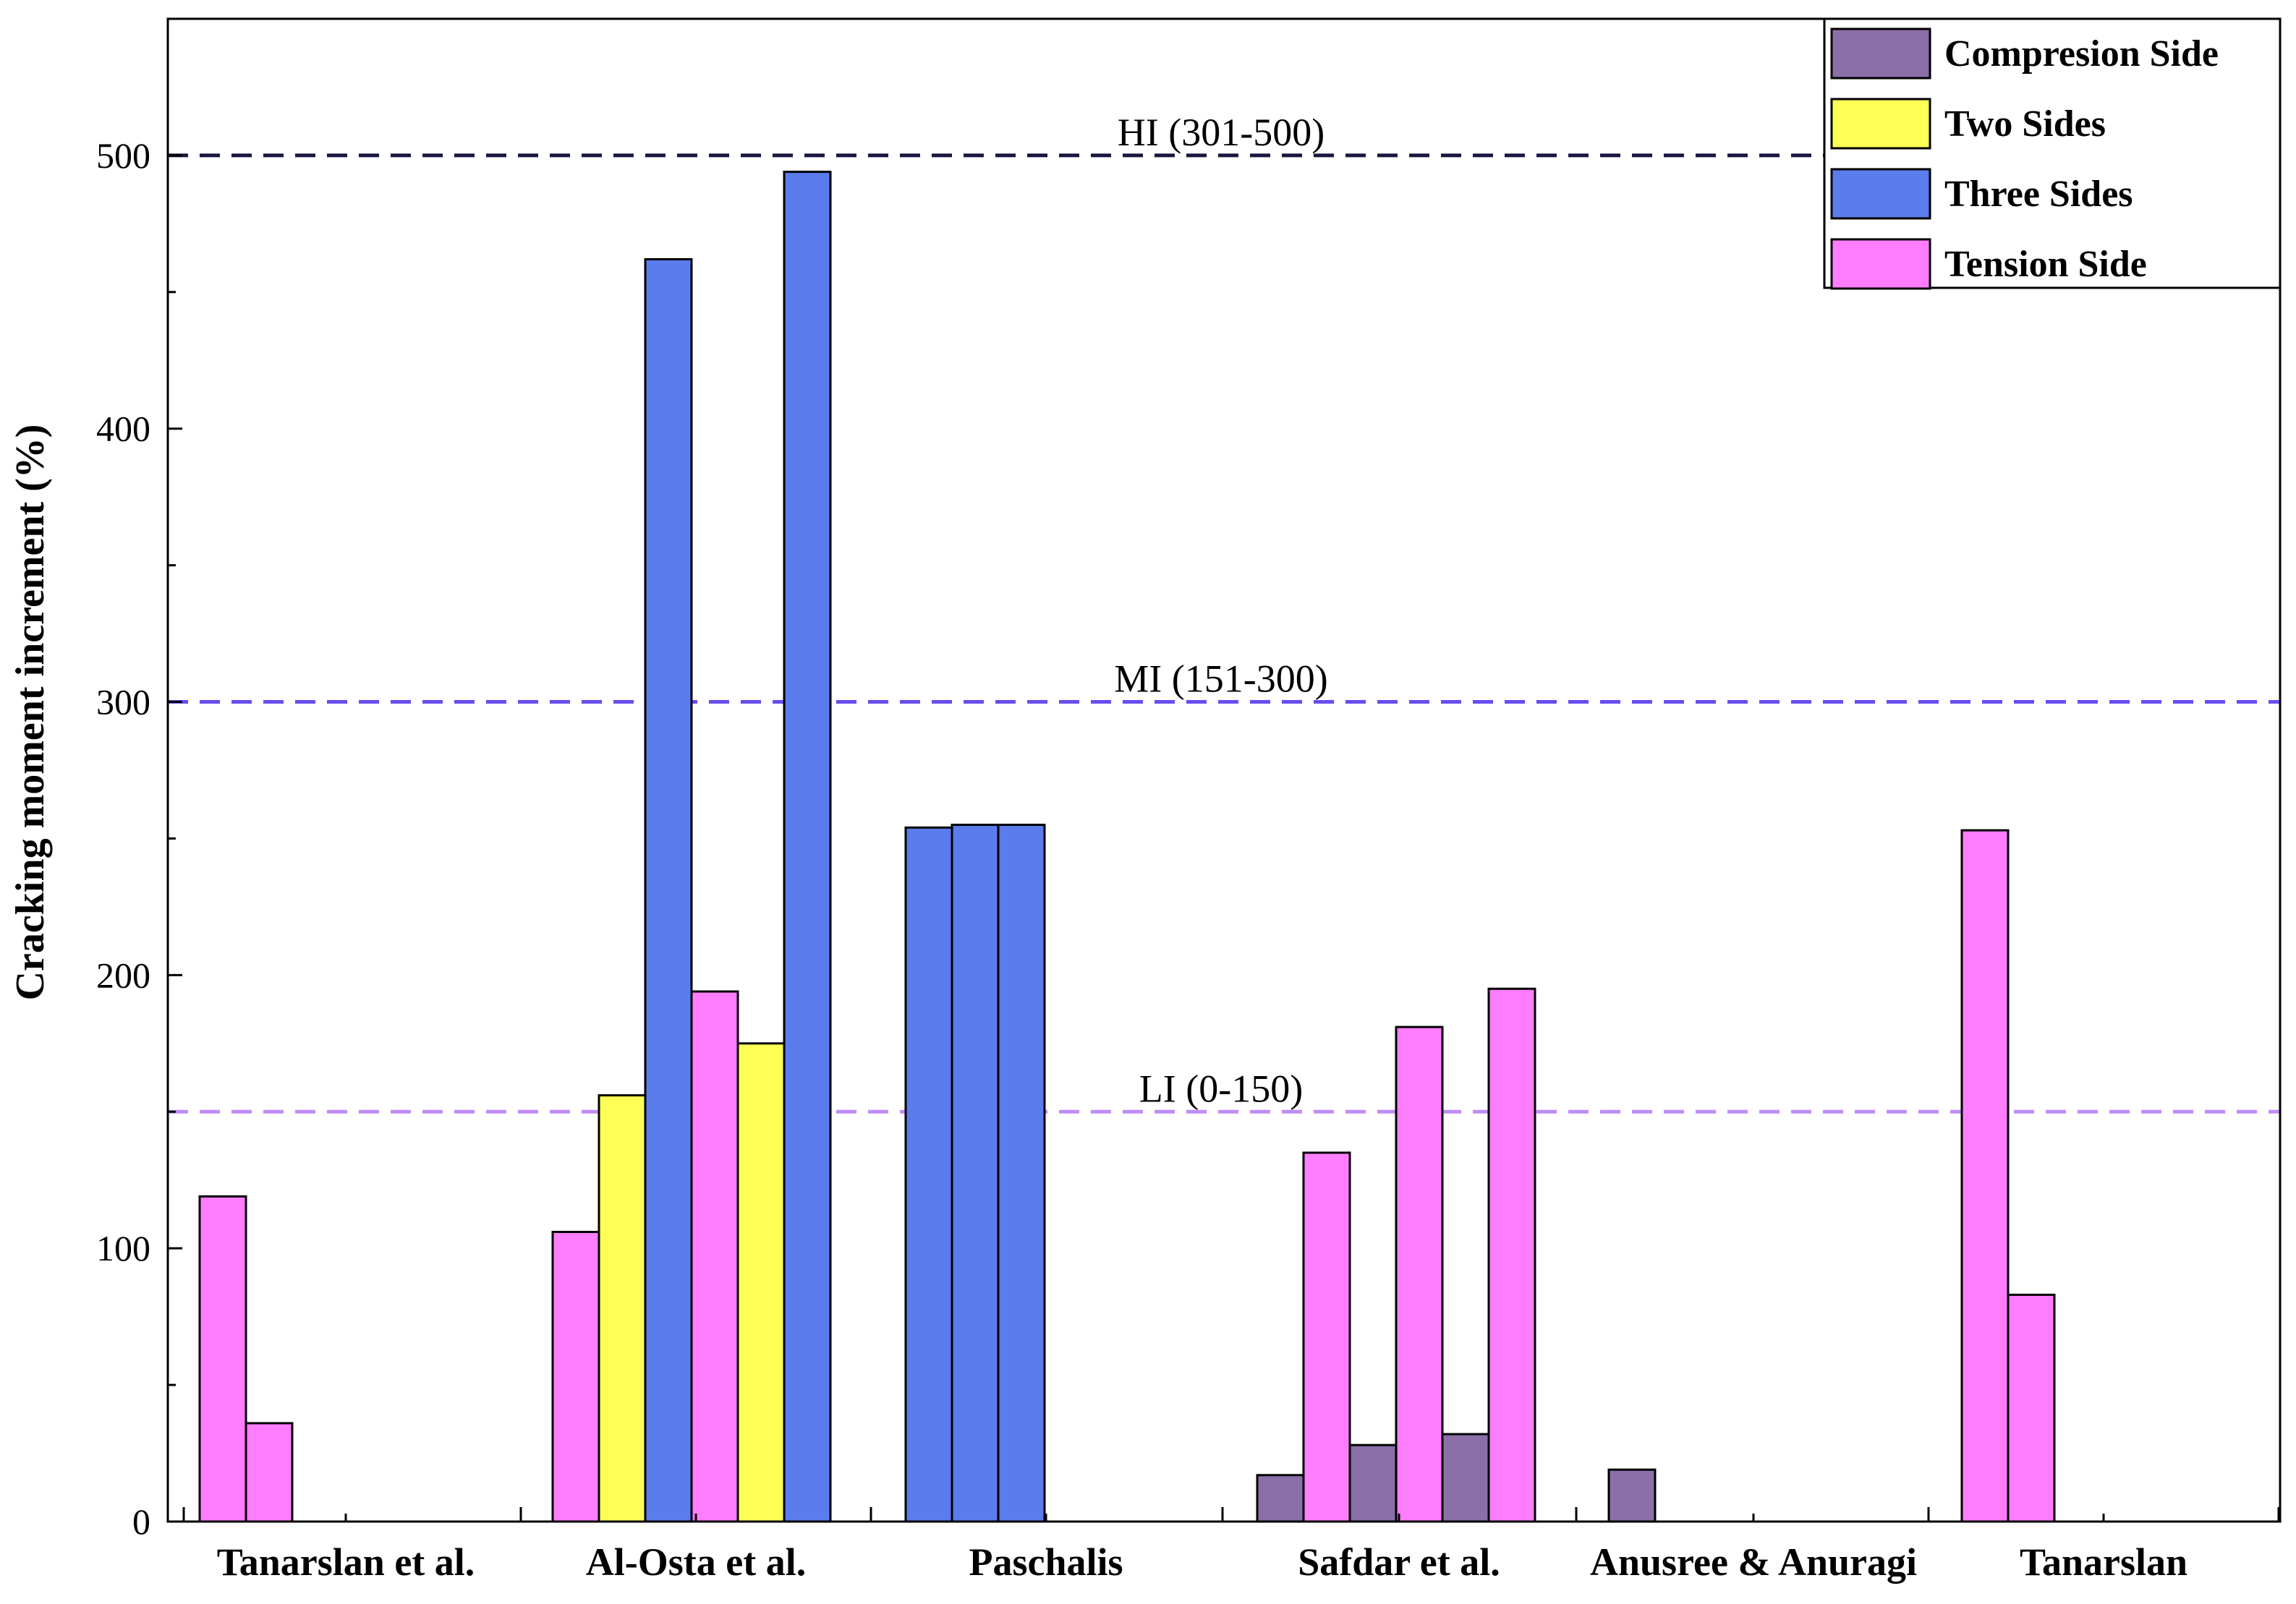 This screenshot has width=2296, height=1604. Describe the element at coordinates (1221, 133) in the screenshot. I see `reference-line-label: HI (301-500)` at that location.